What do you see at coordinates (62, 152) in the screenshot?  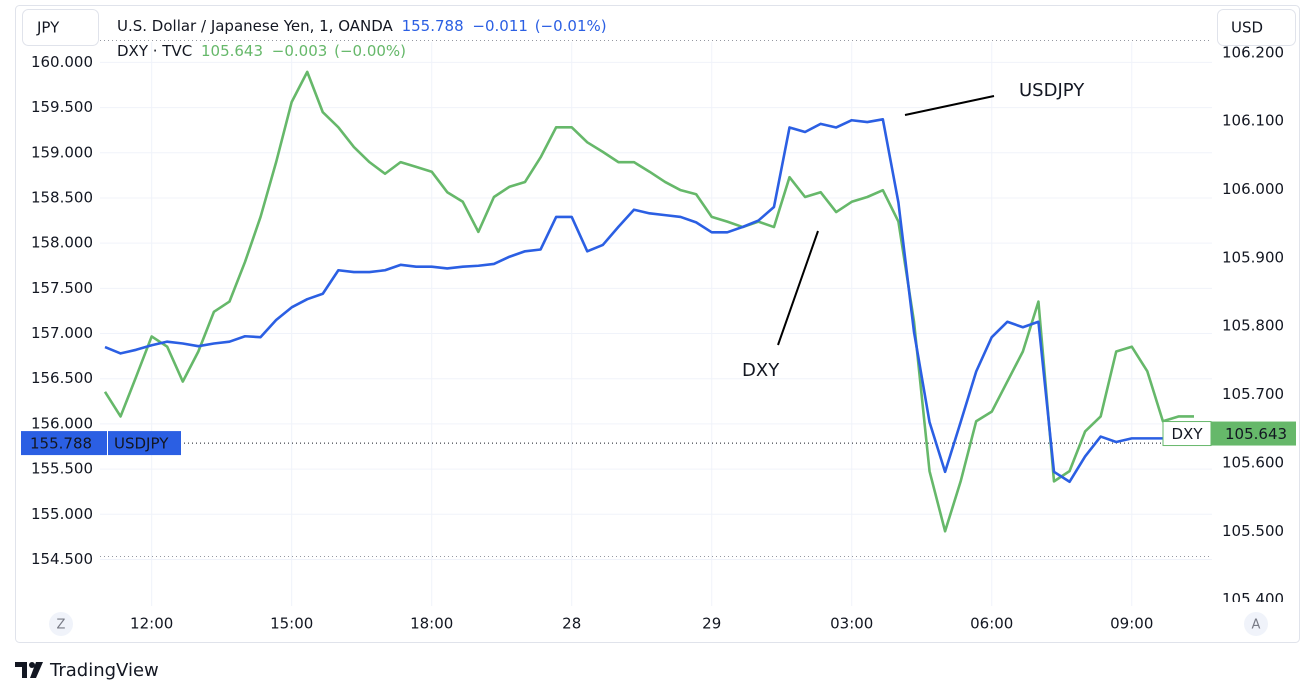 I see `y-tick-label: 159.000` at bounding box center [62, 152].